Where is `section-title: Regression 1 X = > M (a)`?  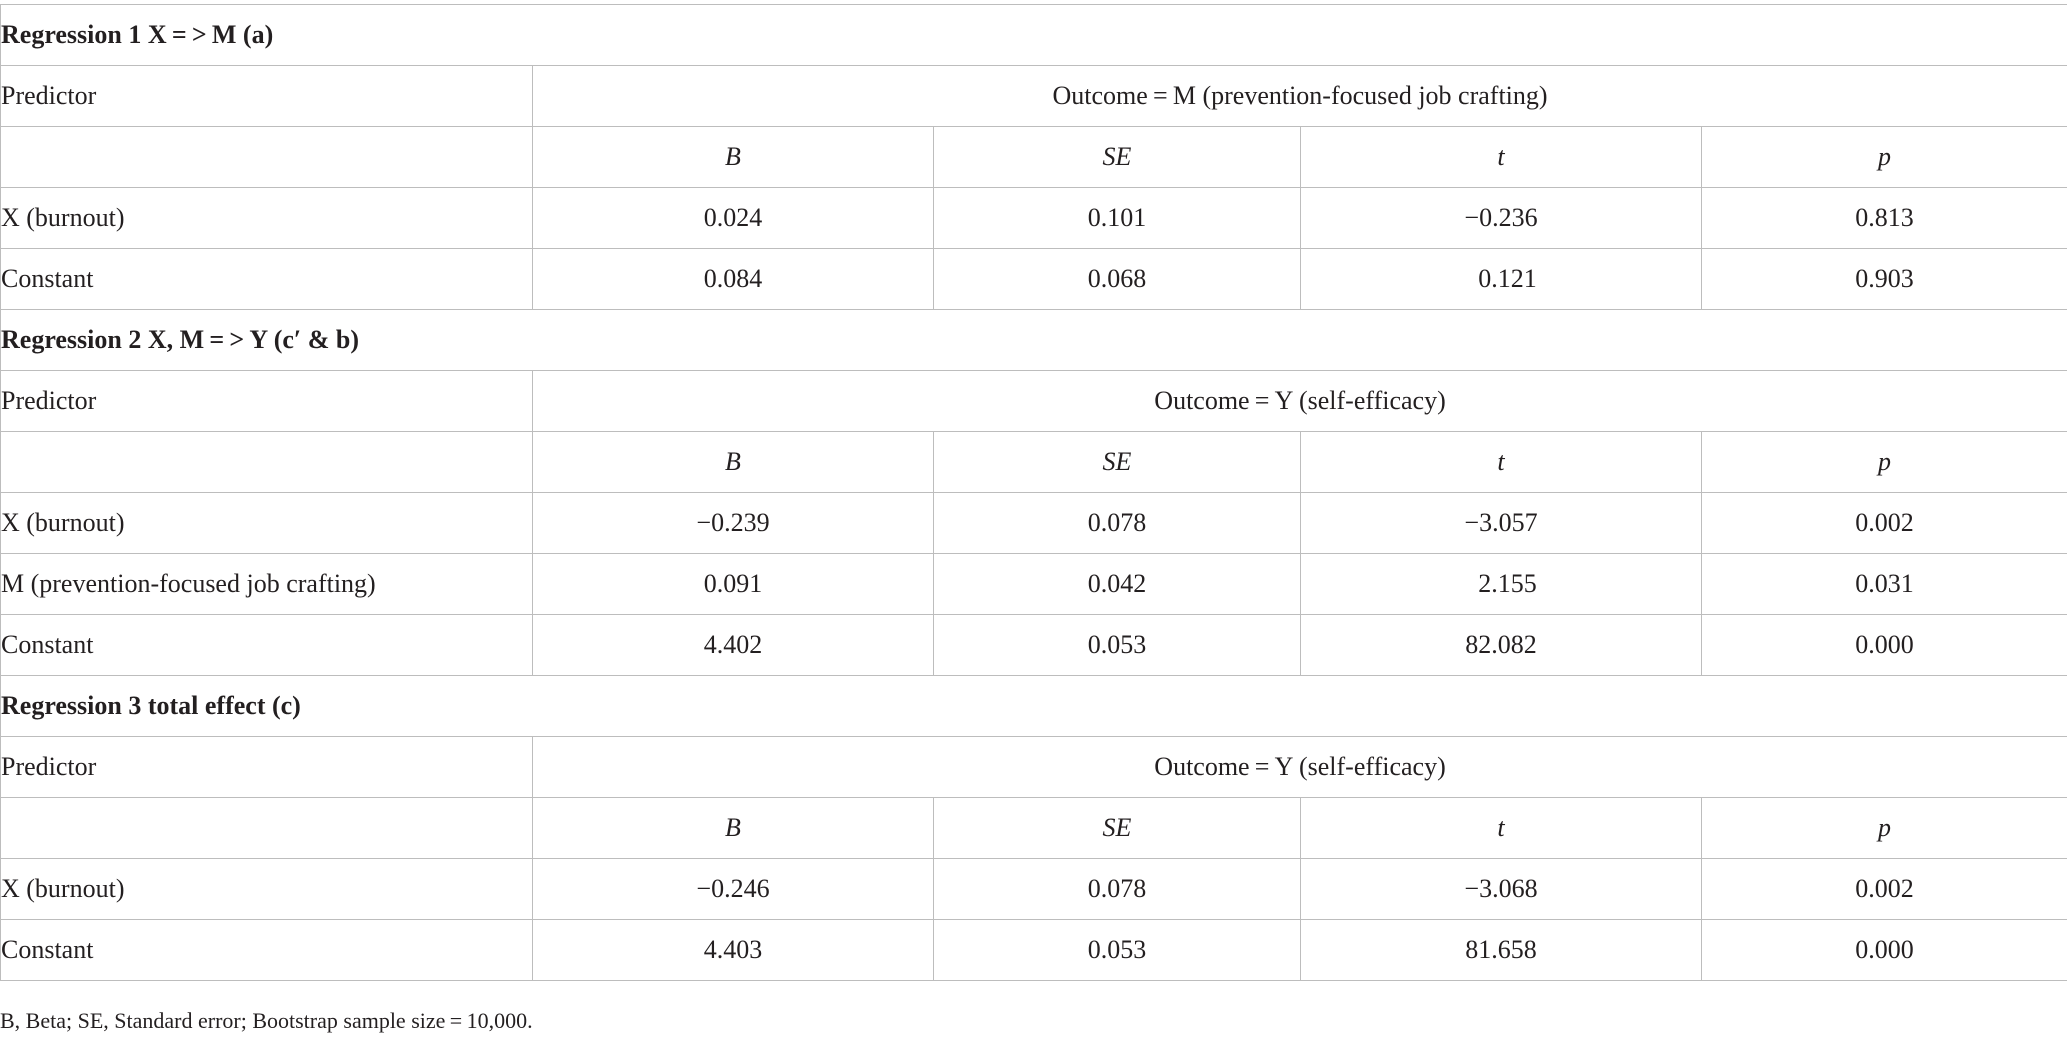
section-title: Regression 1 X = > M (a) is located at coordinates (1033, 35).